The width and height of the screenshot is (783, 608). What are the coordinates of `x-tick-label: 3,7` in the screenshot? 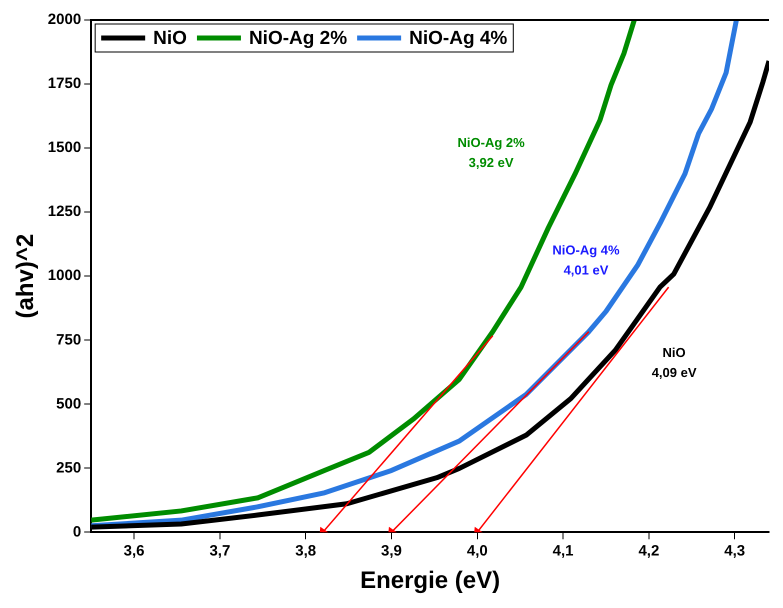 It's located at (219, 551).